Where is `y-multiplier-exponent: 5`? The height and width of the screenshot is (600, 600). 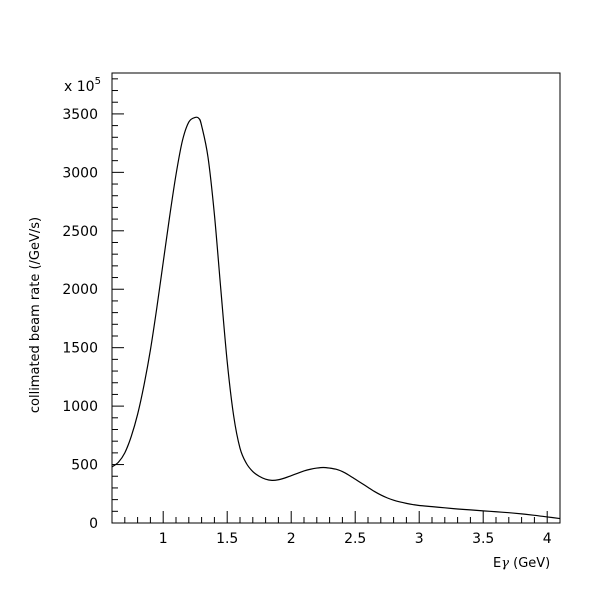 y-multiplier-exponent: 5 is located at coordinates (98, 81).